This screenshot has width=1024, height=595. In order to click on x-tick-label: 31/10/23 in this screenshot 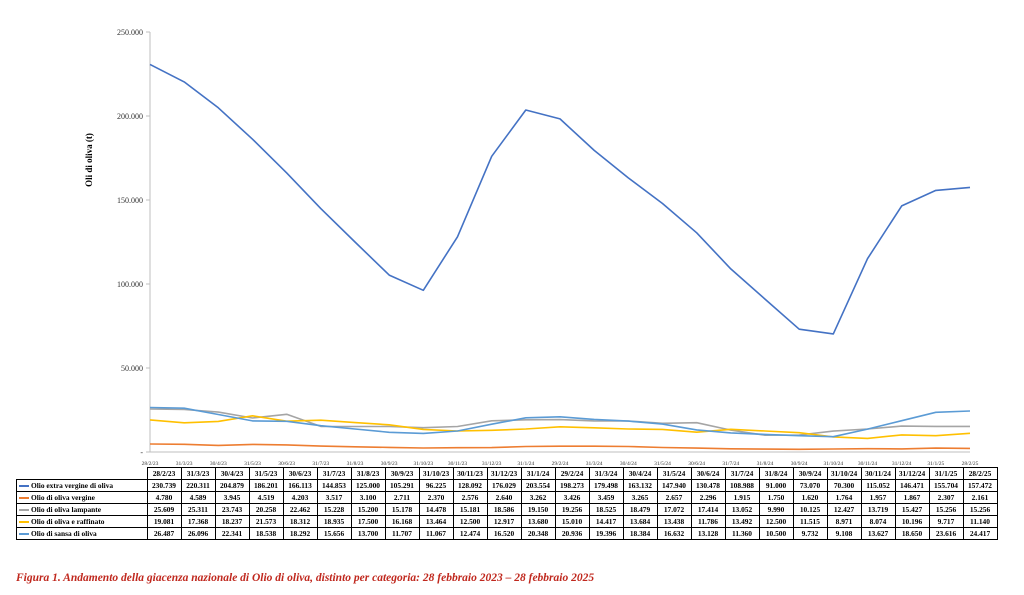, I will do `click(424, 464)`.